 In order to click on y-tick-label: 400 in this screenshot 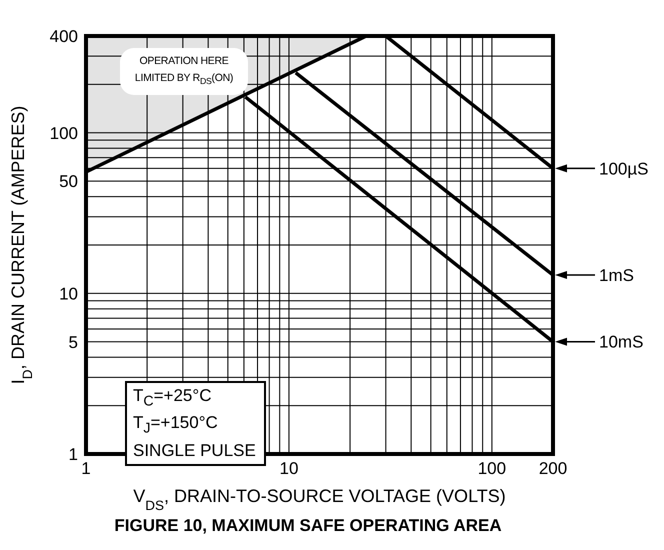, I will do `click(64, 36)`.